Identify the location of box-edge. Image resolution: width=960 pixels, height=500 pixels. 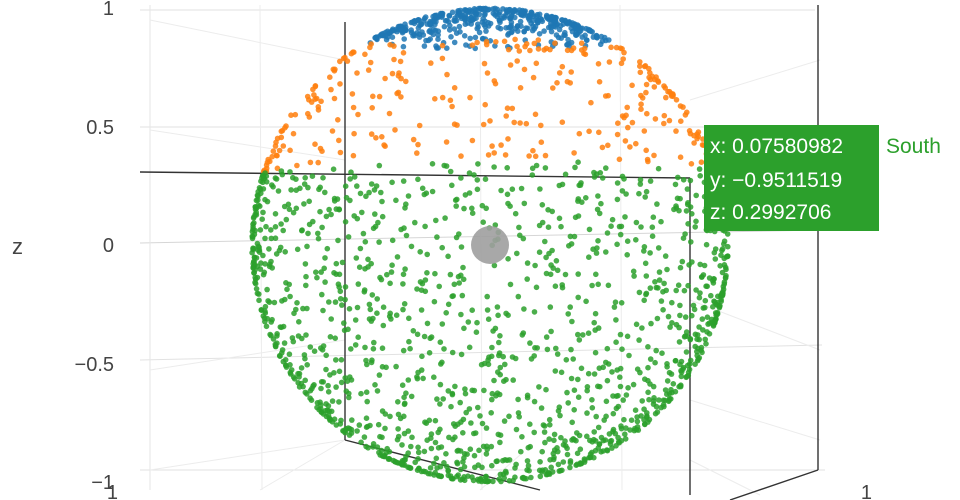
(774, 484).